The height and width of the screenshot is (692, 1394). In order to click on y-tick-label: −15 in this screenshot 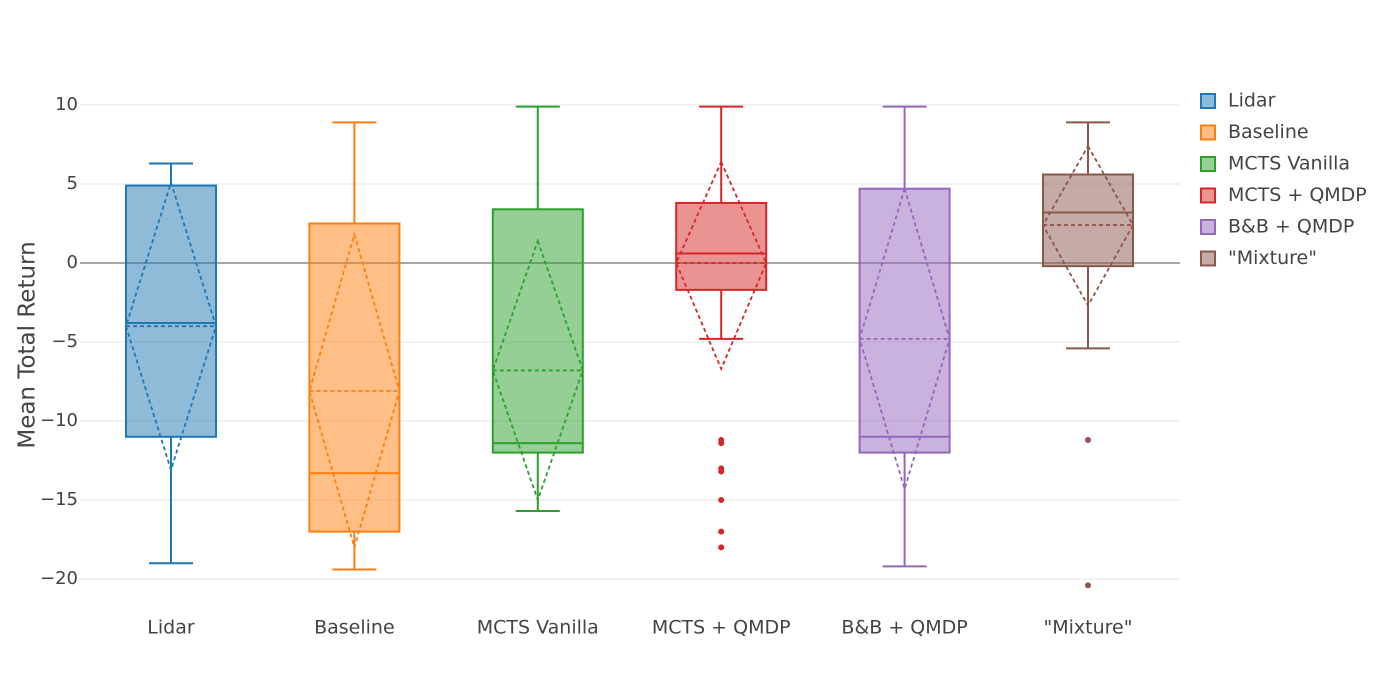, I will do `click(59, 499)`.